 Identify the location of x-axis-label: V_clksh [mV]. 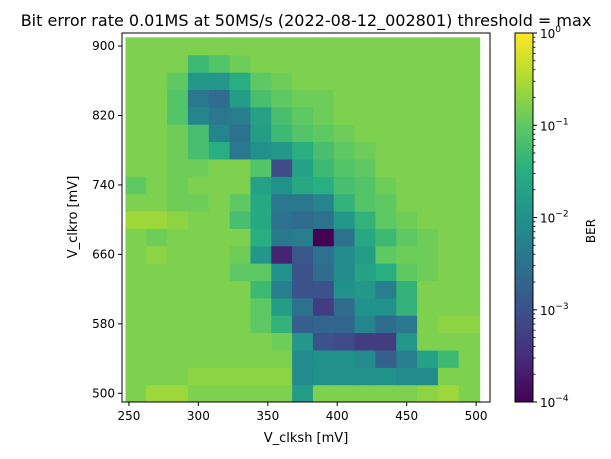
(306, 438).